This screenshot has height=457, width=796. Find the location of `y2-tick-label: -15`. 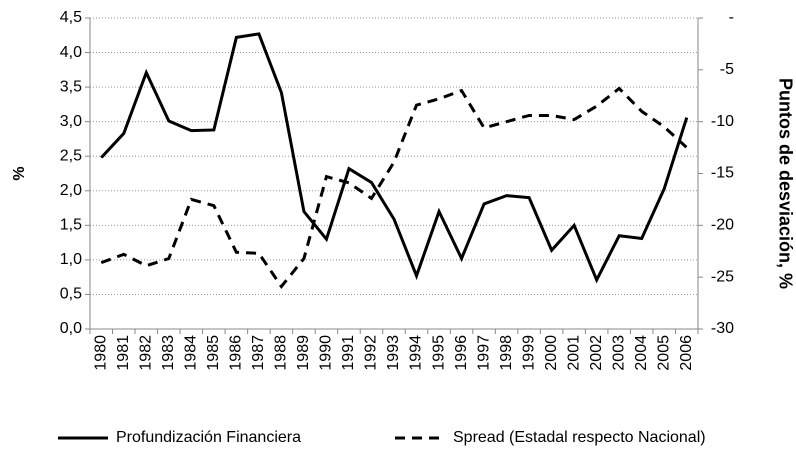

y2-tick-label: -15 is located at coordinates (722, 173).